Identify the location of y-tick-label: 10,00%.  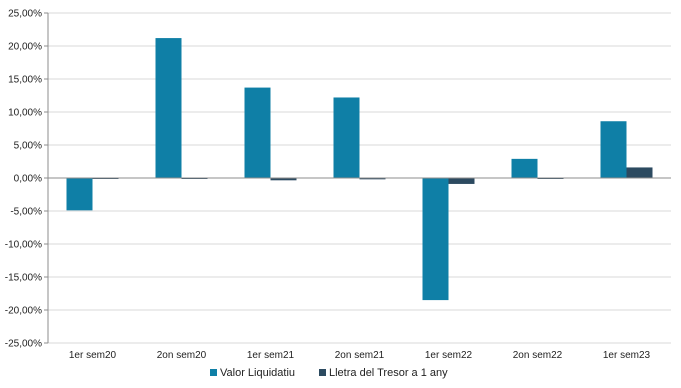
(25, 113).